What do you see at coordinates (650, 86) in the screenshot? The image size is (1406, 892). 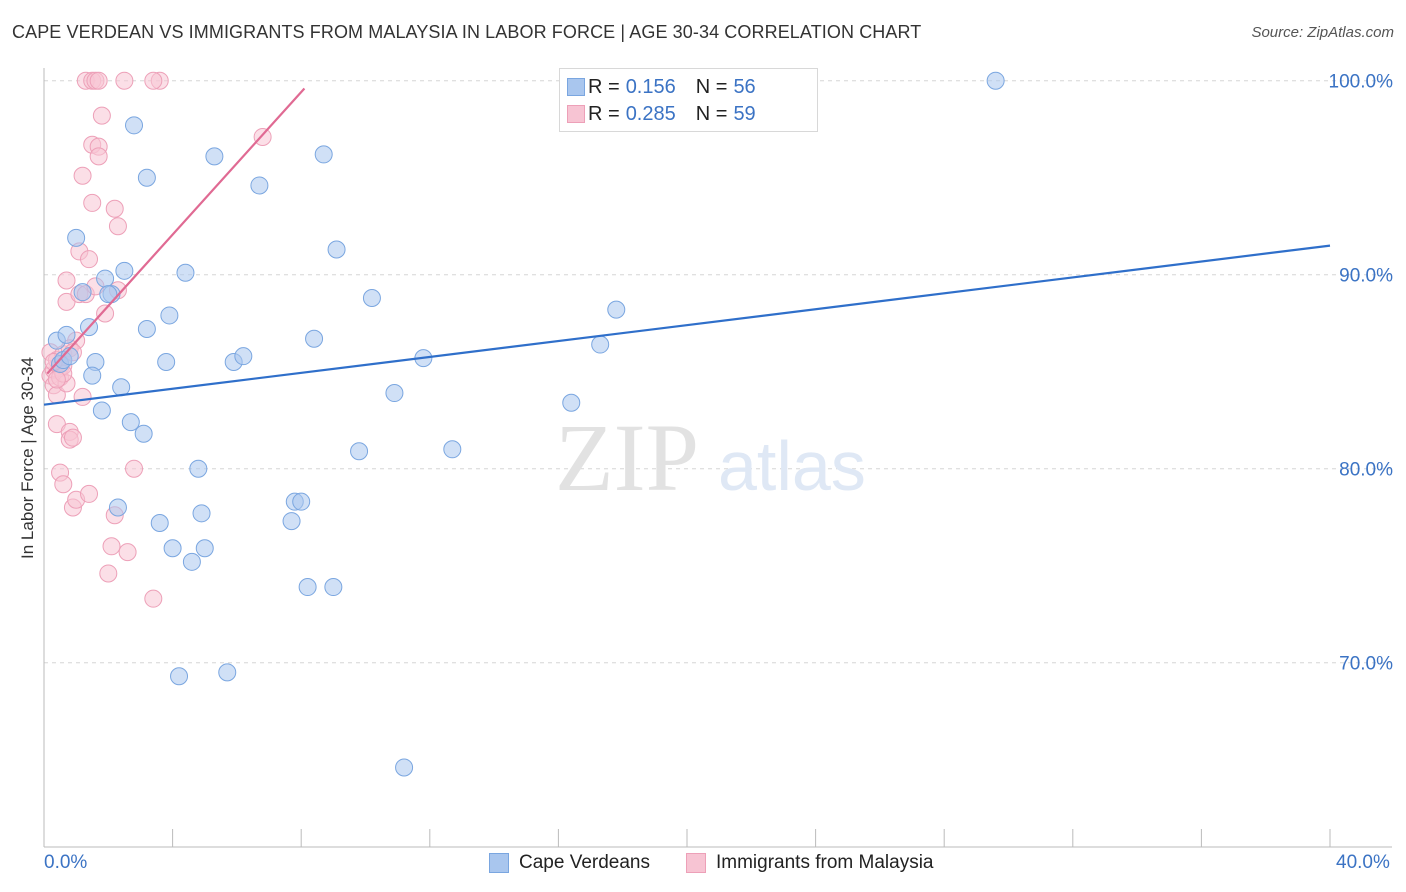 I see `r-value: 0.156` at bounding box center [650, 86].